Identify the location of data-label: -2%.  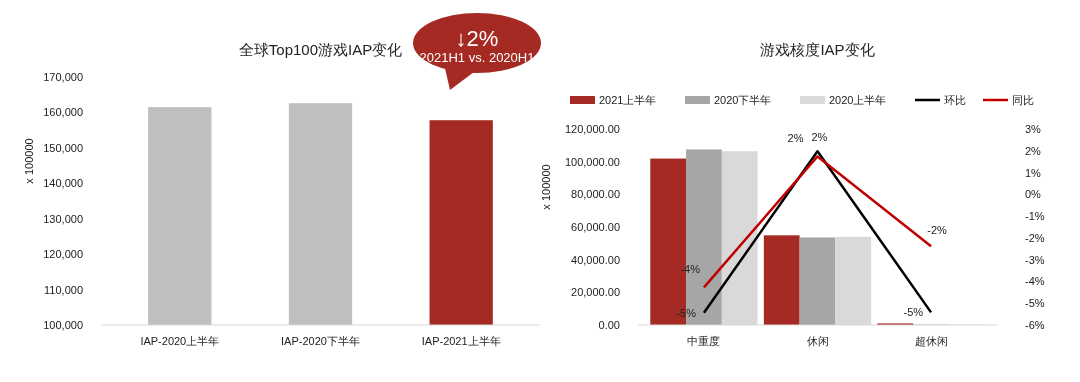
(937, 230).